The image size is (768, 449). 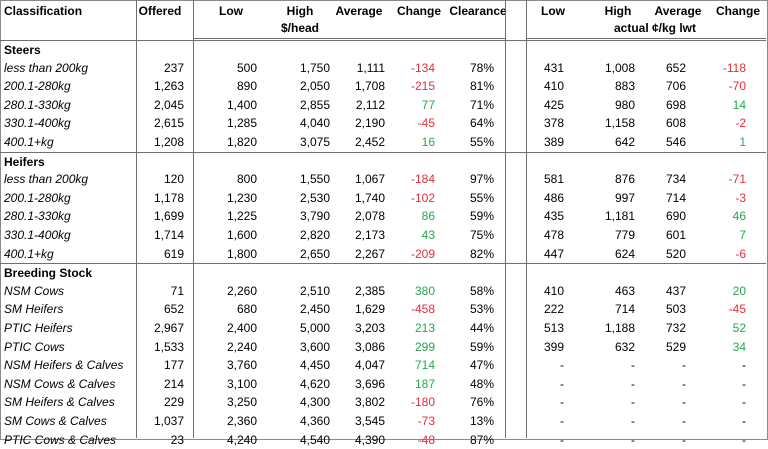 What do you see at coordinates (168, 235) in the screenshot?
I see `cell-offered: 1,714` at bounding box center [168, 235].